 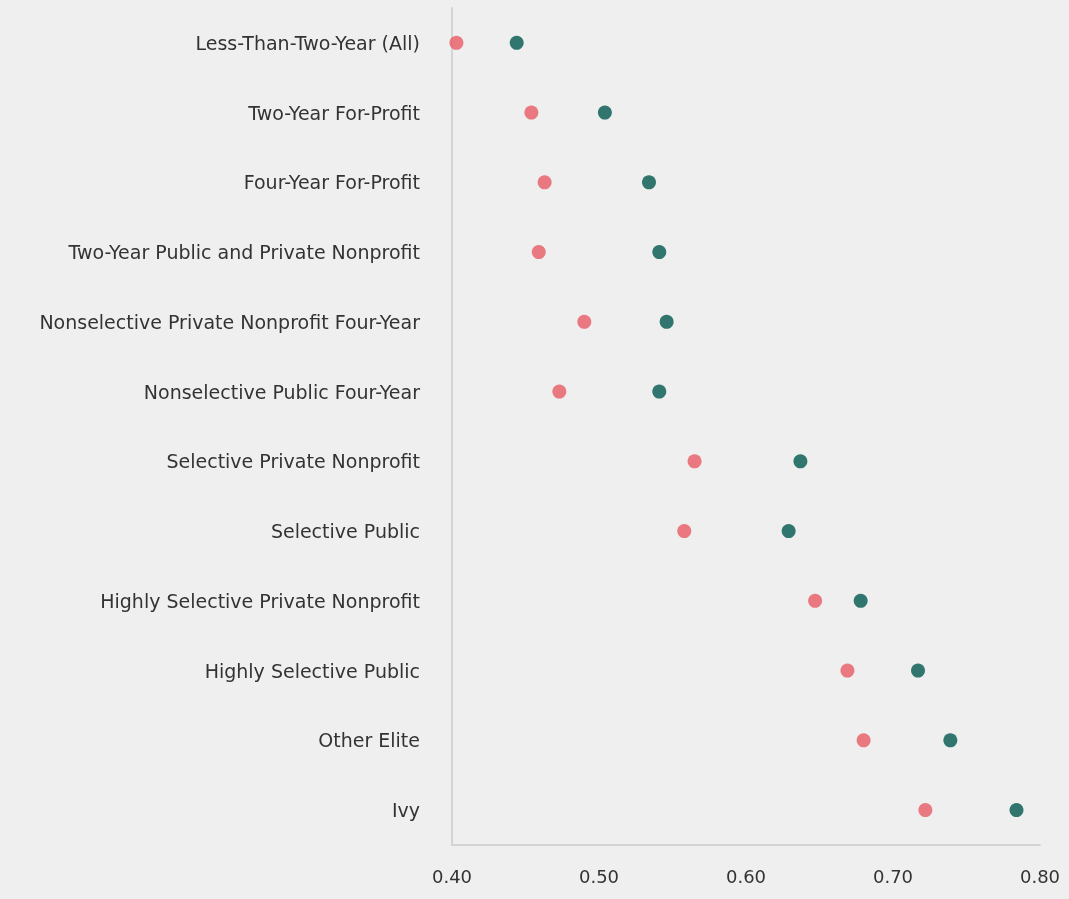 What do you see at coordinates (307, 42) in the screenshot?
I see `y-tick-label: Less-Than-Two-Year (All)` at bounding box center [307, 42].